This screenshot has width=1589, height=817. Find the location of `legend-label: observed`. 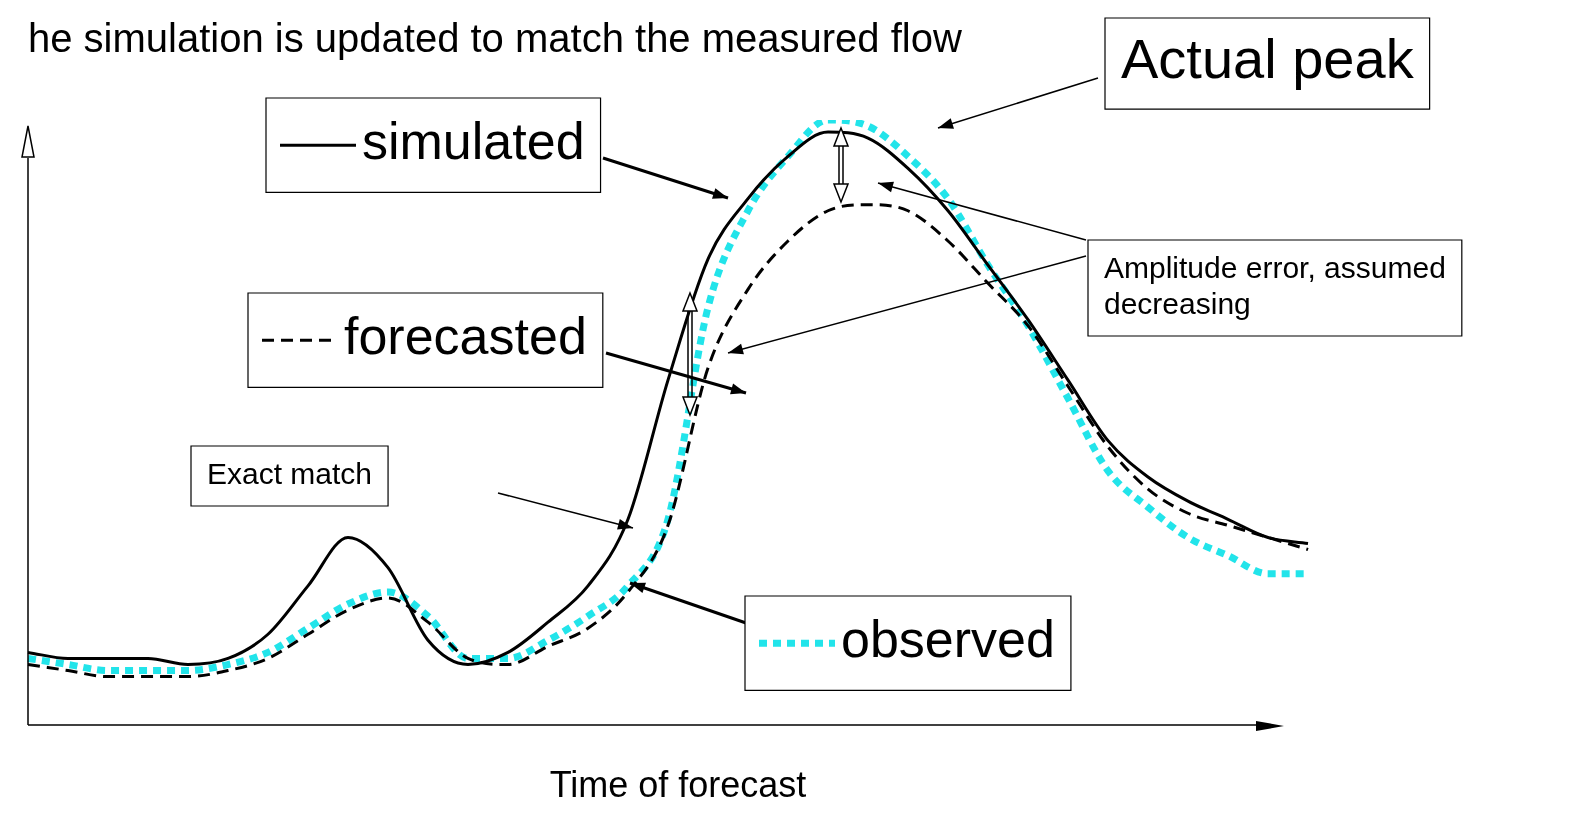

legend-label: observed is located at coordinates (948, 638).